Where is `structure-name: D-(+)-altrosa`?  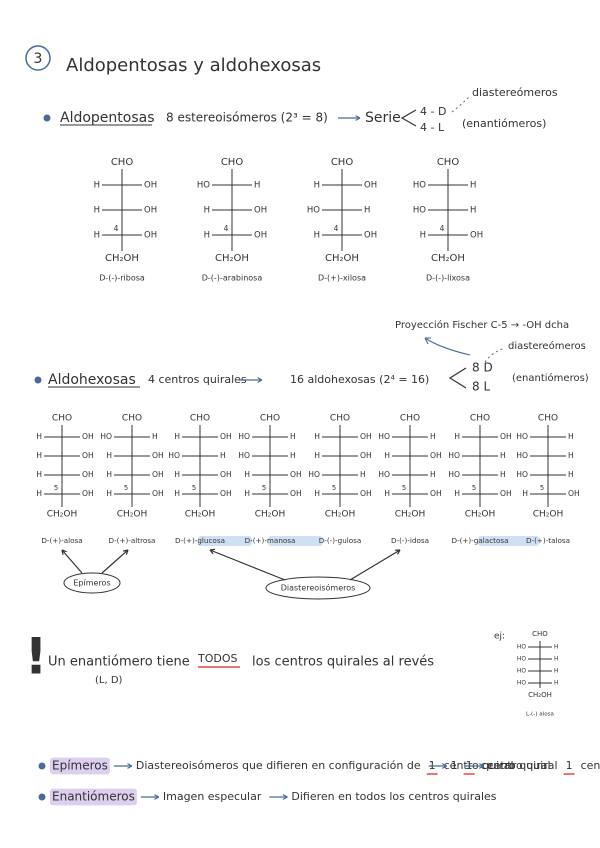 structure-name: D-(+)-altrosa is located at coordinates (132, 540).